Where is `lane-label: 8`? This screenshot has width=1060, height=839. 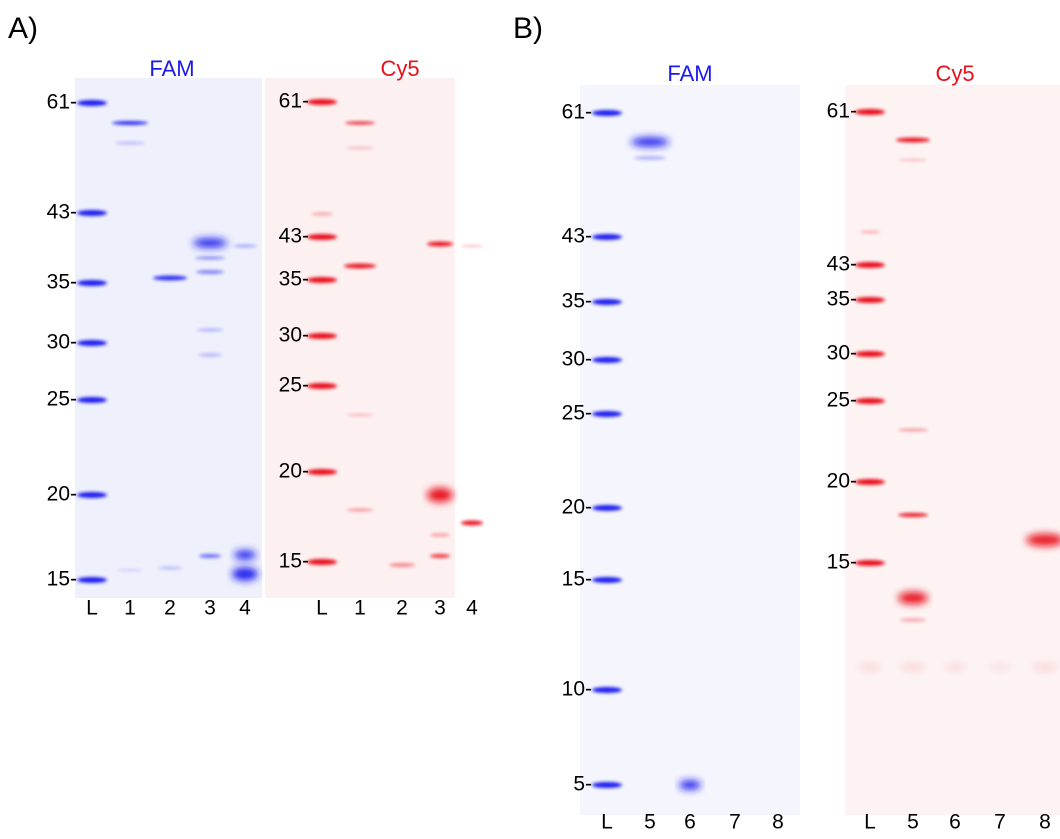 lane-label: 8 is located at coordinates (1045, 822).